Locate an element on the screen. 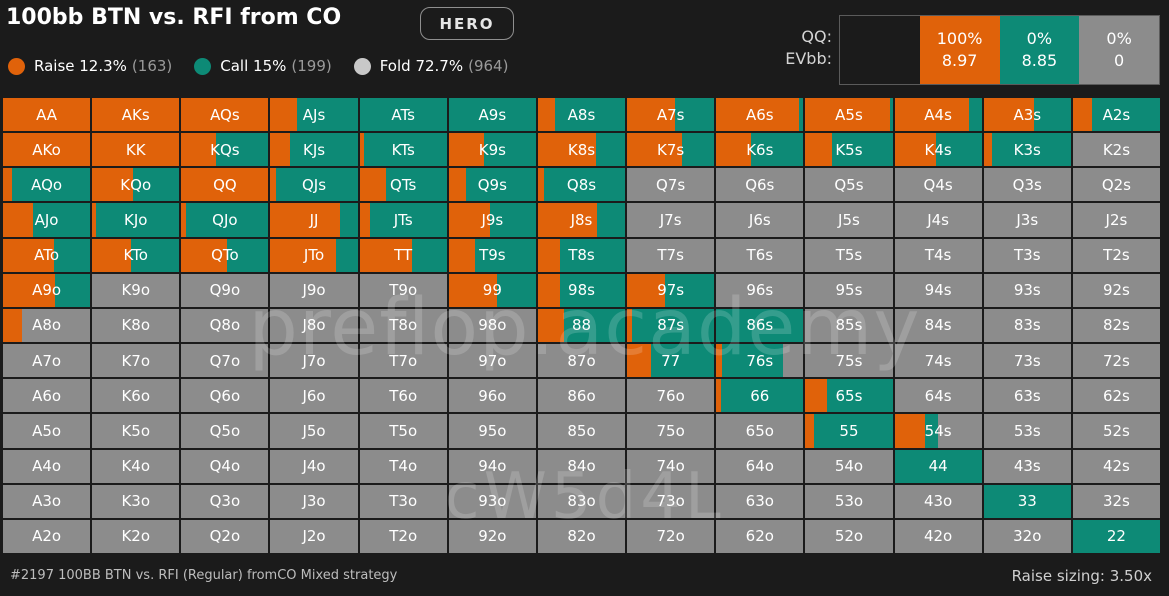 The image size is (1169, 596). hand-cell: 85o is located at coordinates (581, 431).